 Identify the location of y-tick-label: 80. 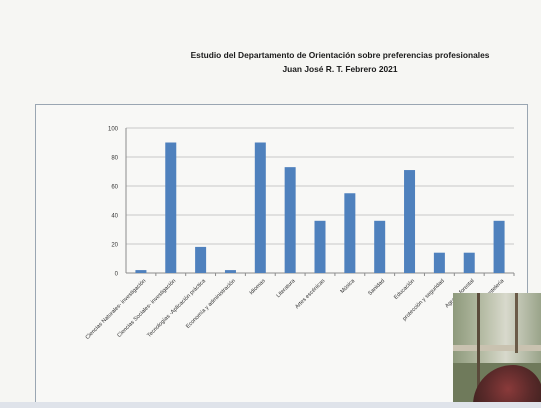
(114, 159).